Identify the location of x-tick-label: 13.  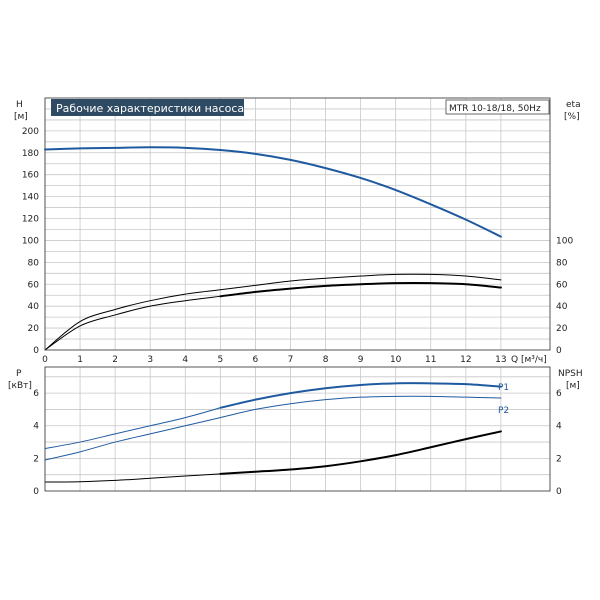
(500, 360).